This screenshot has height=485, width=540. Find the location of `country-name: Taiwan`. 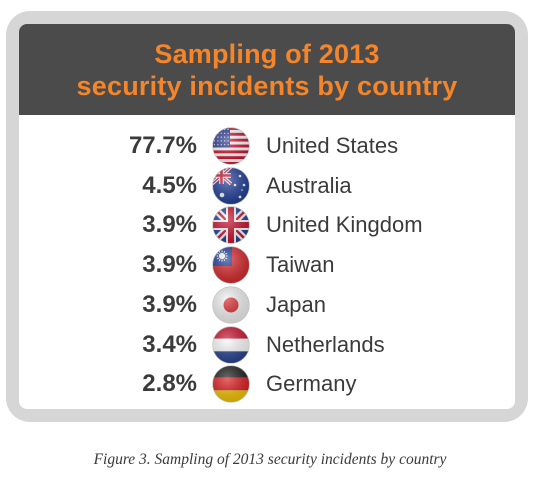

country-name: Taiwan is located at coordinates (300, 265).